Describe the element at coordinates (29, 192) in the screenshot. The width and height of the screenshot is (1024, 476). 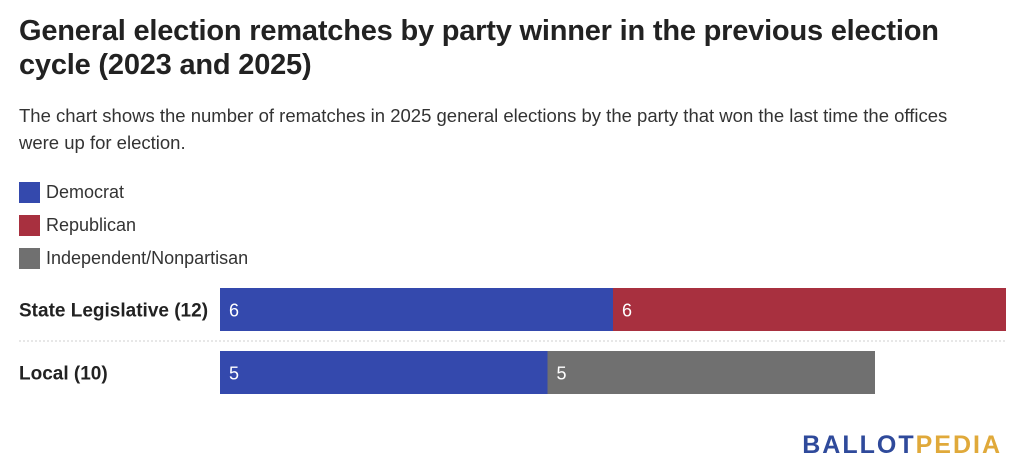
I see `legend-swatch-democrat` at that location.